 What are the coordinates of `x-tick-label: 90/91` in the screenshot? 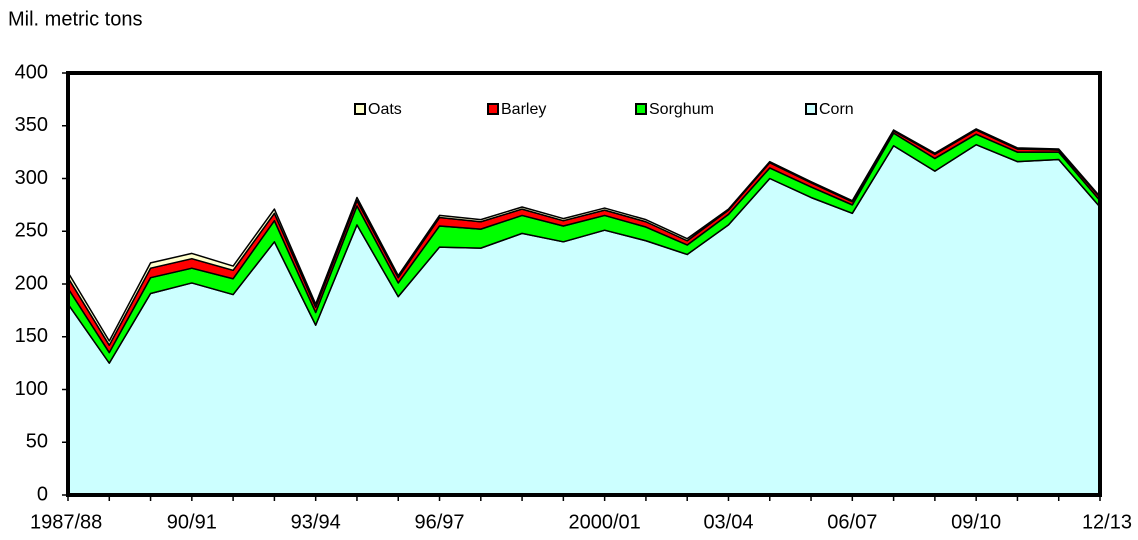 It's located at (192, 522).